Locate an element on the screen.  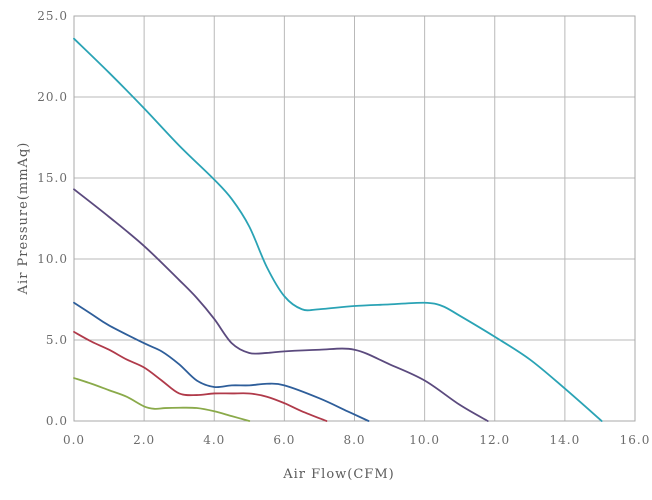
x-tick-label: 8.0 is located at coordinates (354, 440).